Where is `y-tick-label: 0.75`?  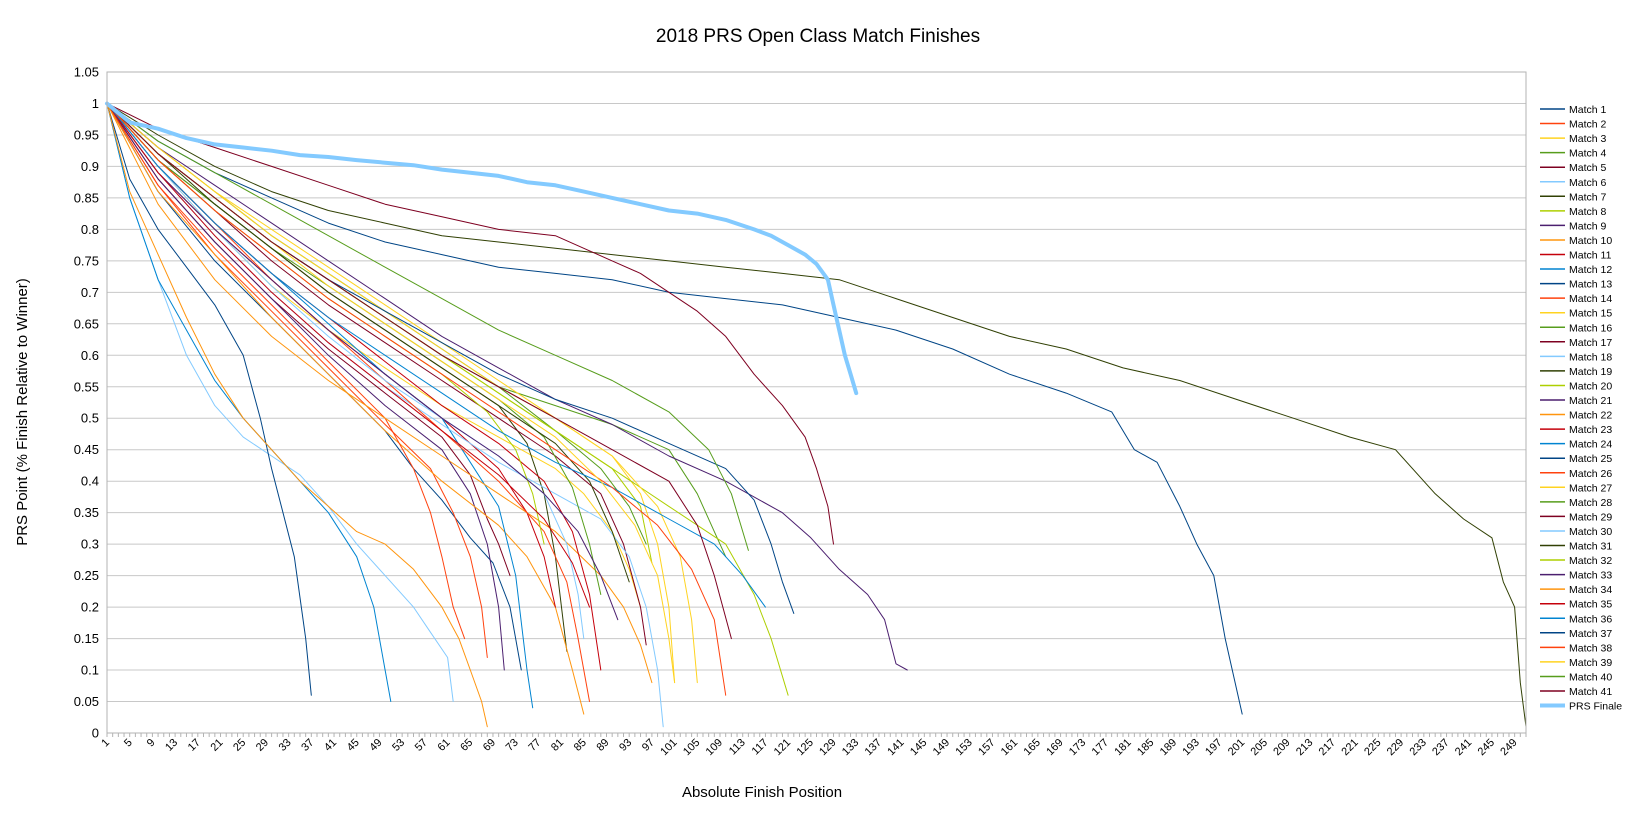
y-tick-label: 0.75 is located at coordinates (86, 260).